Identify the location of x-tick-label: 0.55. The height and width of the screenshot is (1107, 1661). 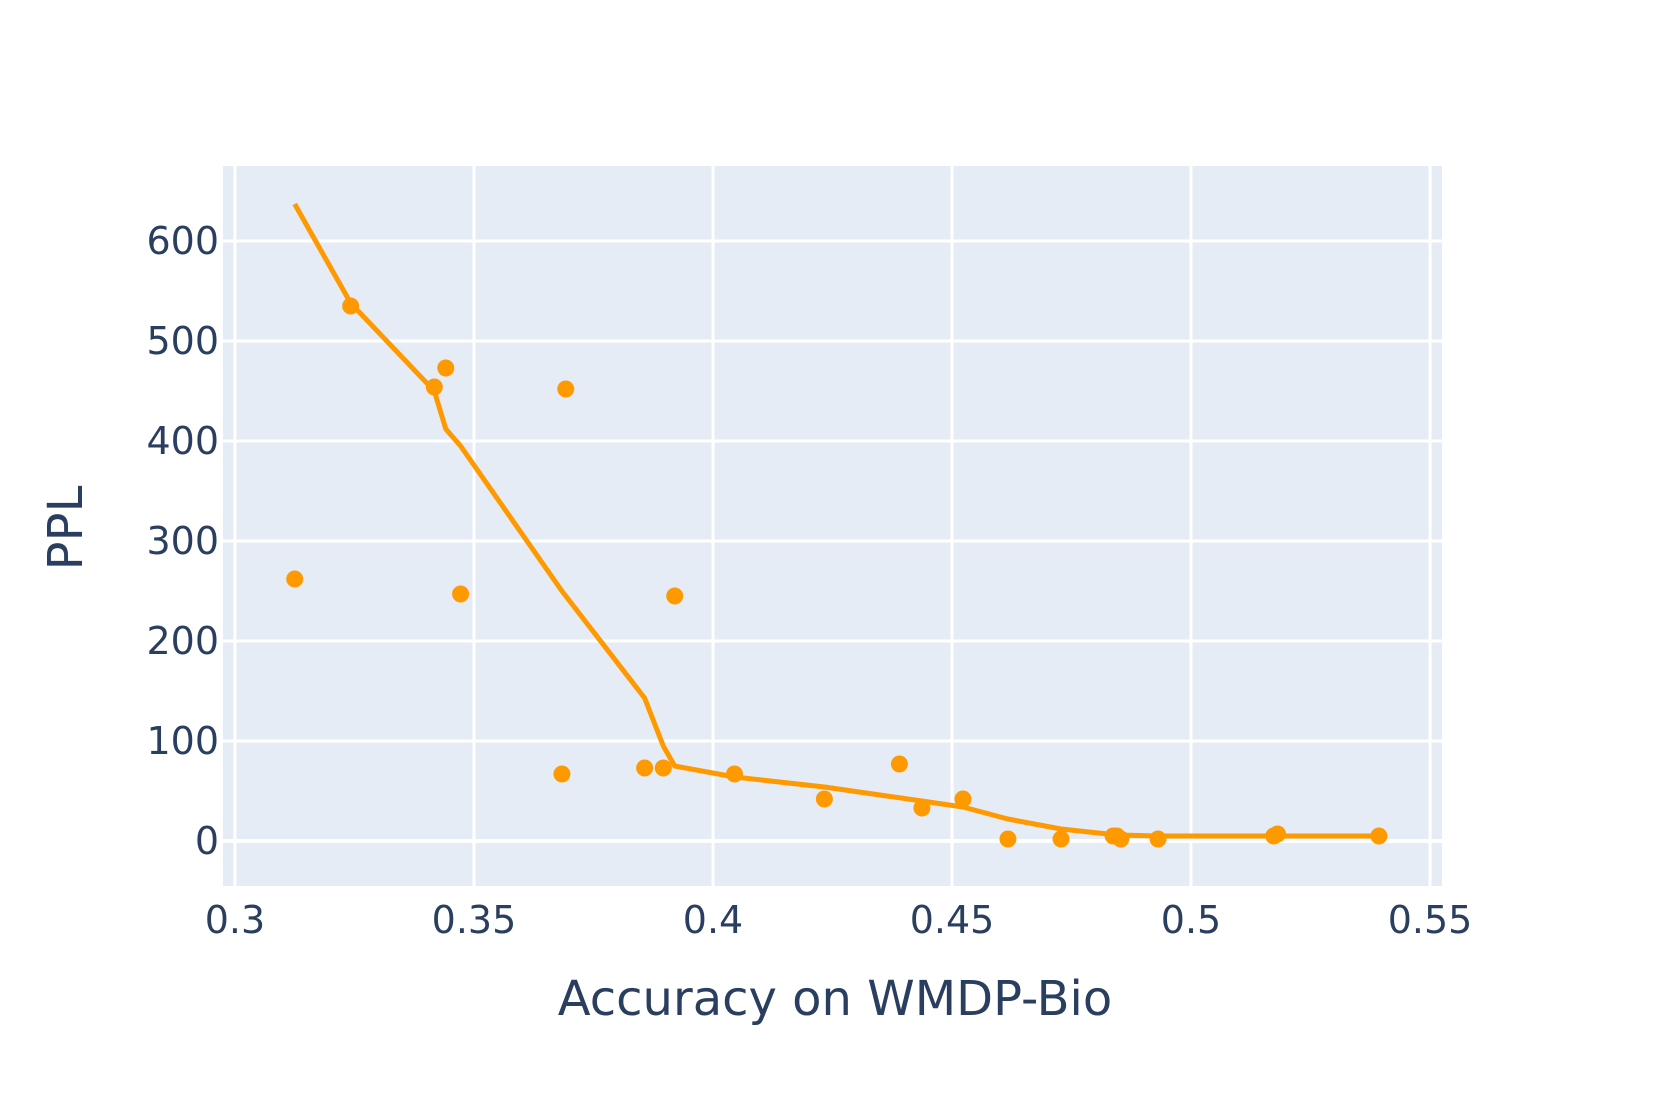
(1430, 920).